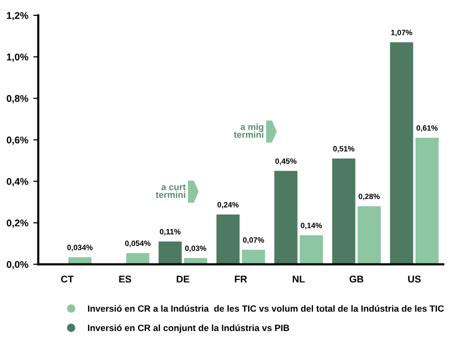 The image size is (450, 341). Describe the element at coordinates (17, 16) in the screenshot. I see `y-tick-label: 1,2%` at that location.